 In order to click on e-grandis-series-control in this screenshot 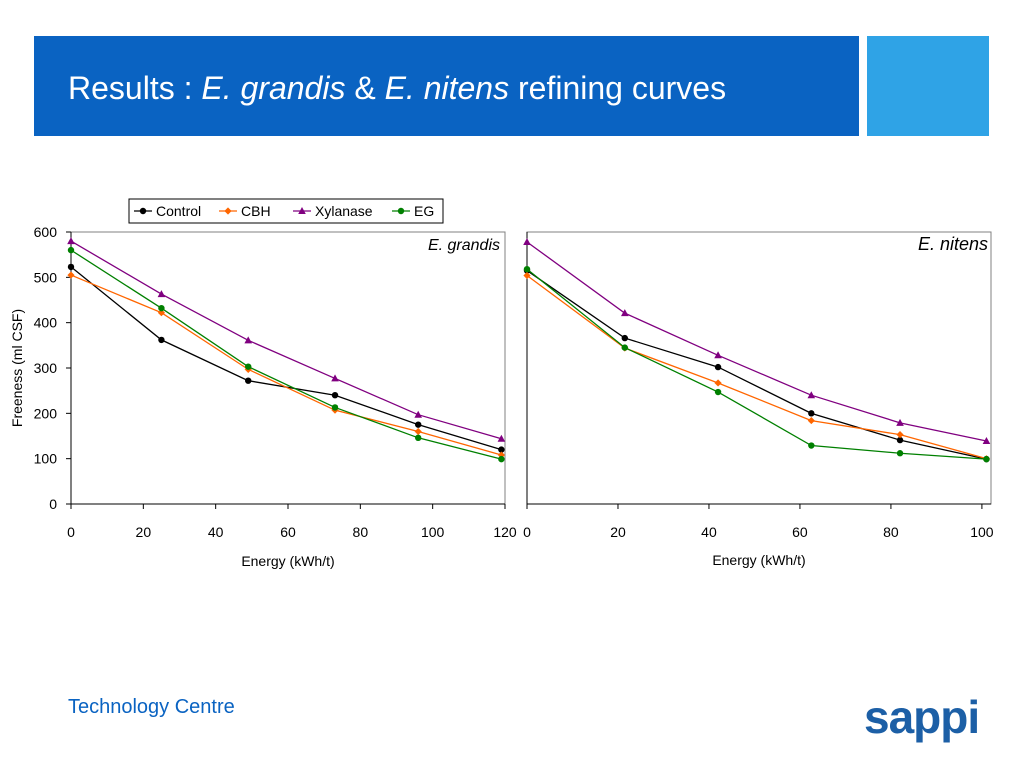, I will do `click(286, 358)`.